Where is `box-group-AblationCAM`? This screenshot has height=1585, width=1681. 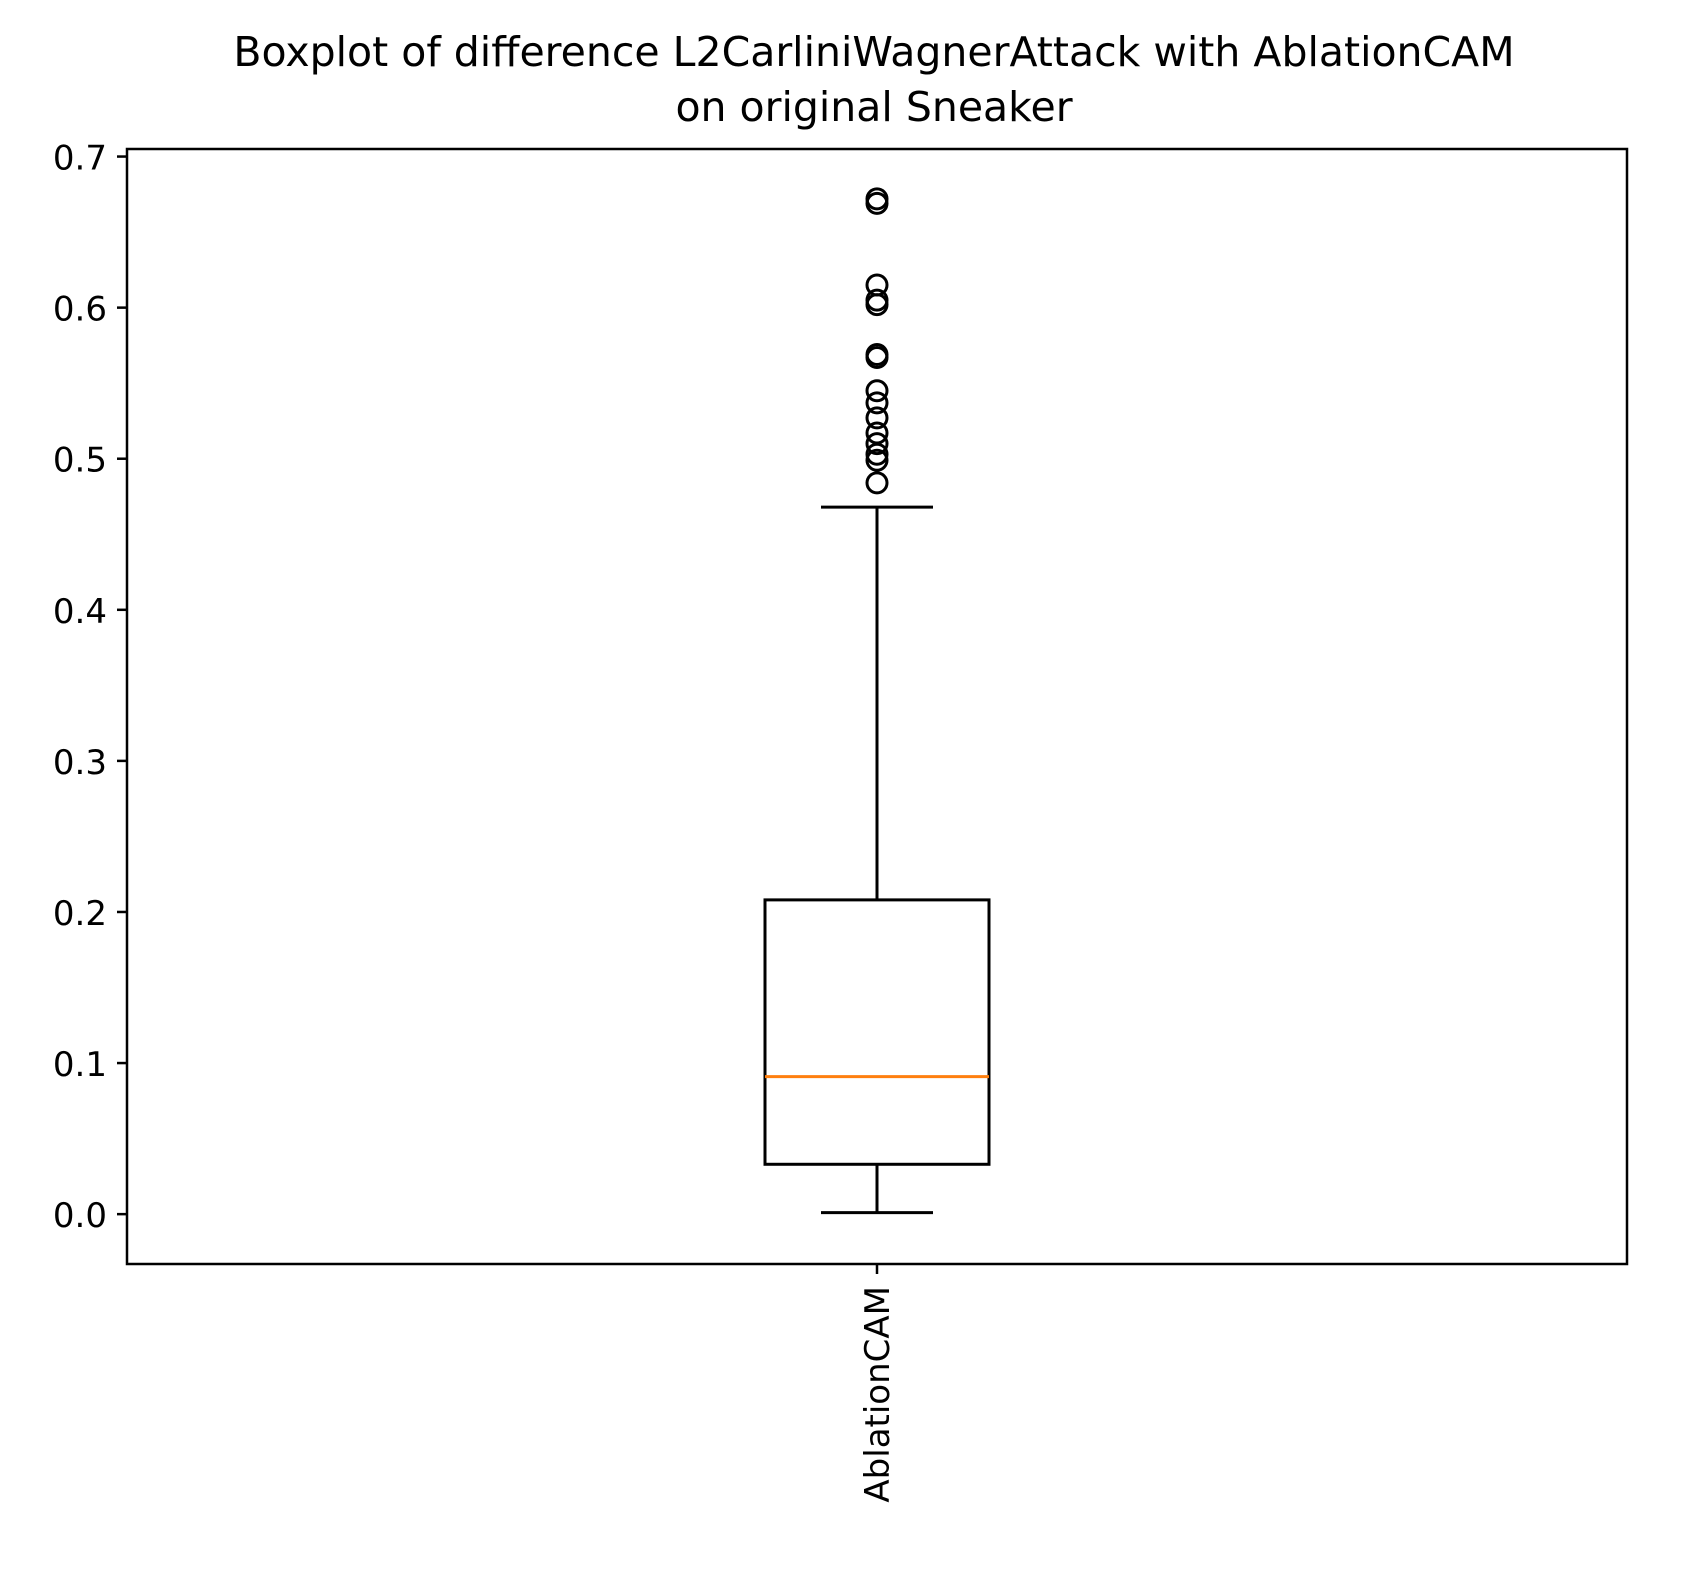
box-group-AblationCAM is located at coordinates (877, 701).